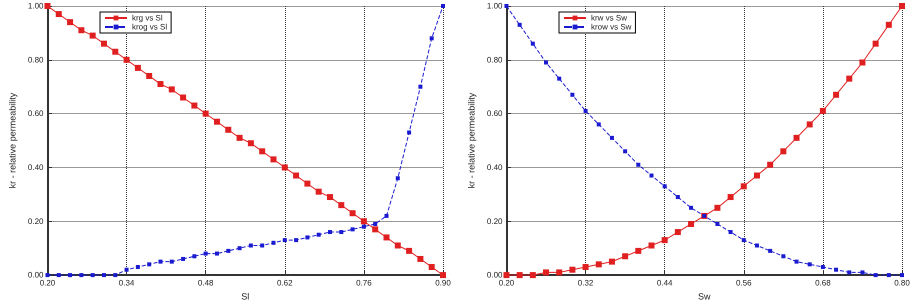 This screenshot has width=918, height=306. I want to click on y-tick-label: 0.60, so click(495, 113).